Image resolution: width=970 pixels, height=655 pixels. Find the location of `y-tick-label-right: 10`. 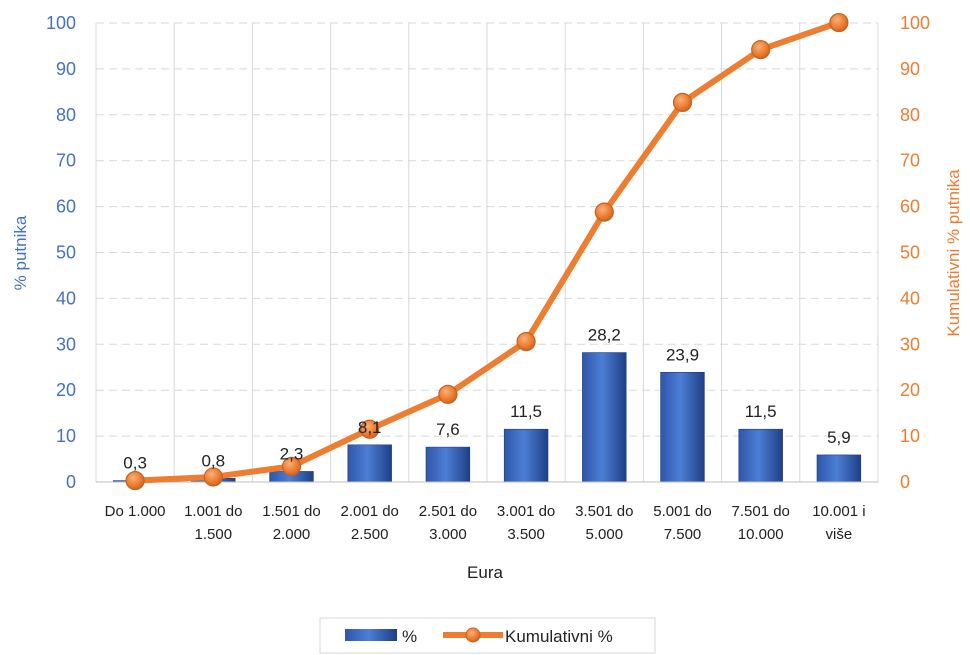

y-tick-label-right: 10 is located at coordinates (910, 436).